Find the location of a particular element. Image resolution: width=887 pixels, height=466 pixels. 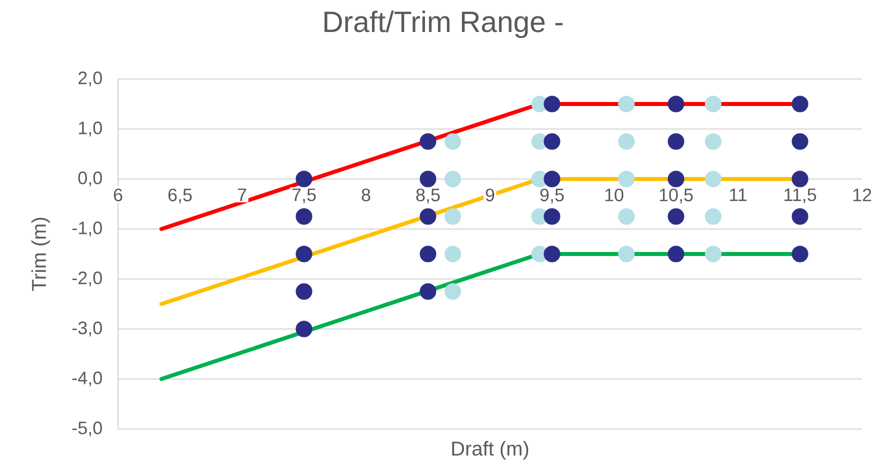

x-tick-label: 6 is located at coordinates (118, 195).